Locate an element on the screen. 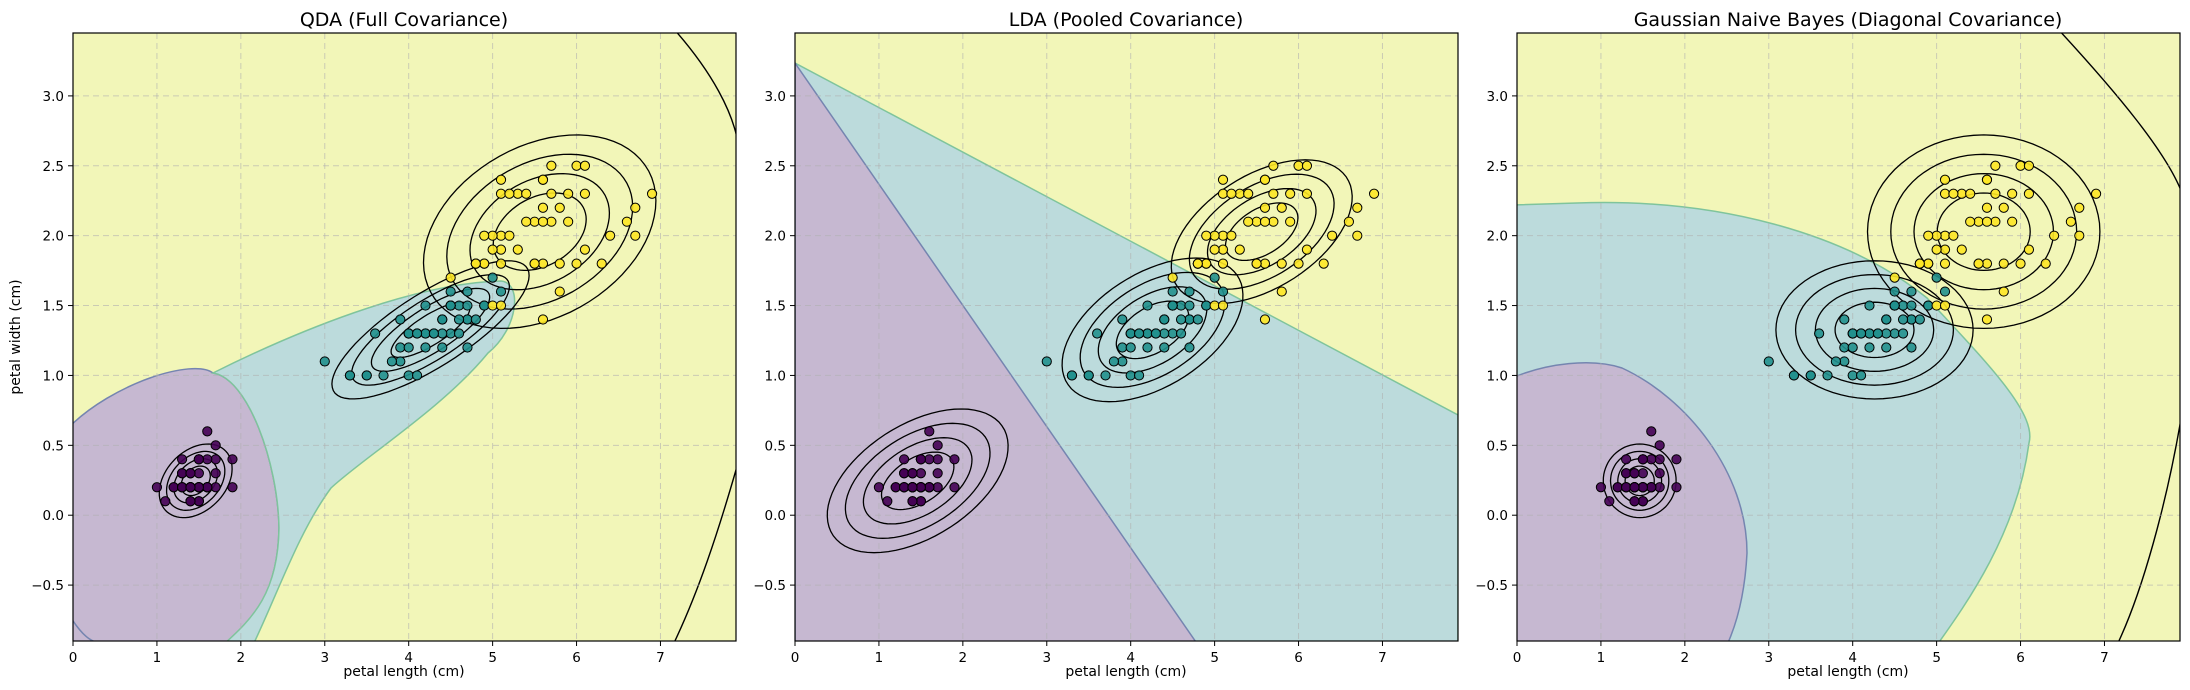 The height and width of the screenshot is (690, 2190). y-tick-label: 2.0 is located at coordinates (775, 237).